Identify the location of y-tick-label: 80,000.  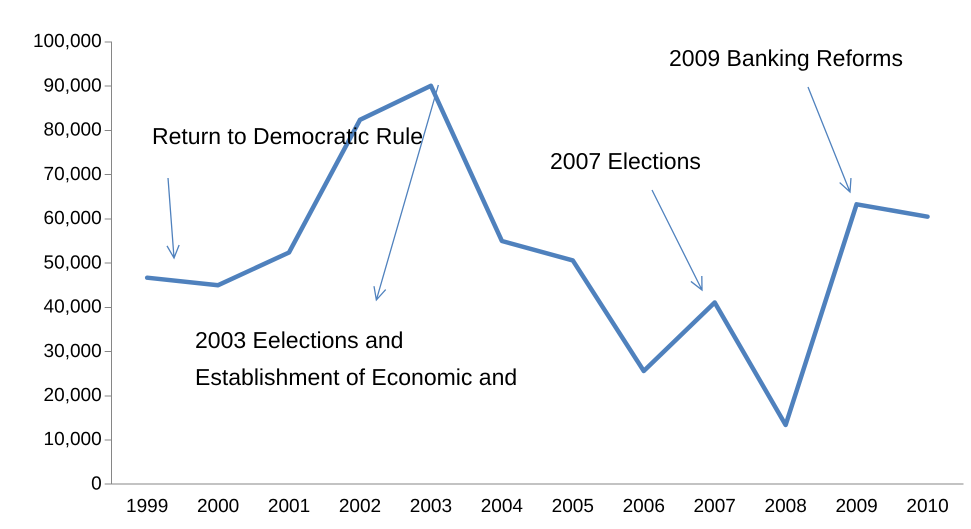
(73, 130).